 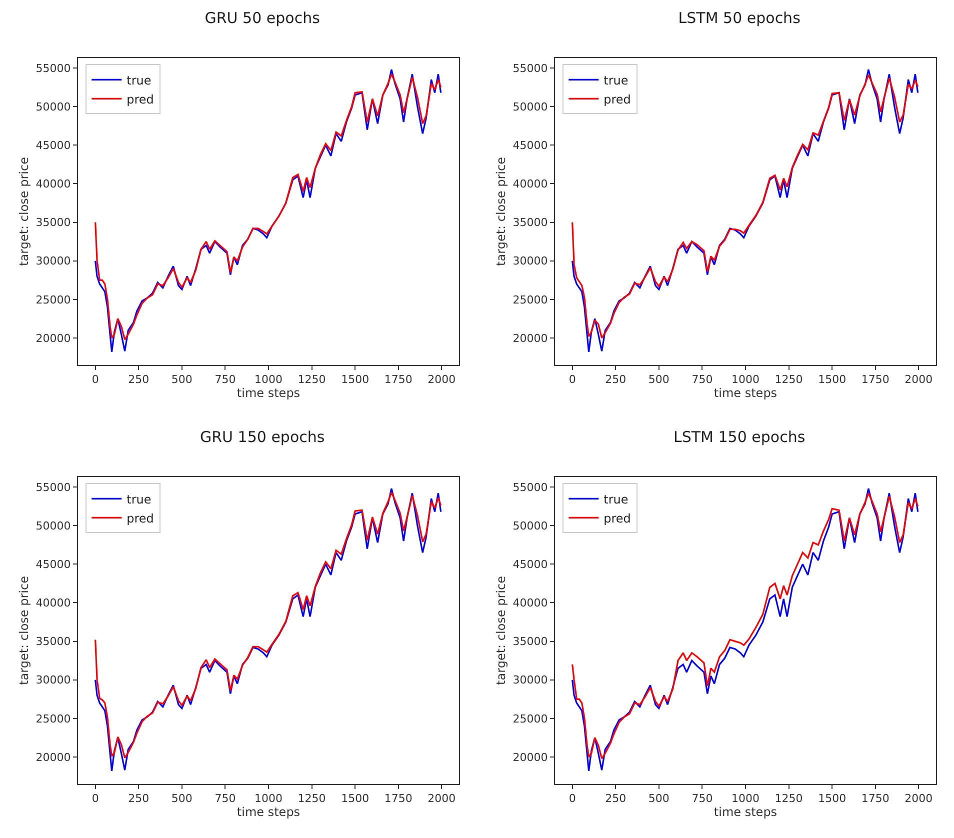 I want to click on chart-title: GRU 150 epochs, so click(x=262, y=437).